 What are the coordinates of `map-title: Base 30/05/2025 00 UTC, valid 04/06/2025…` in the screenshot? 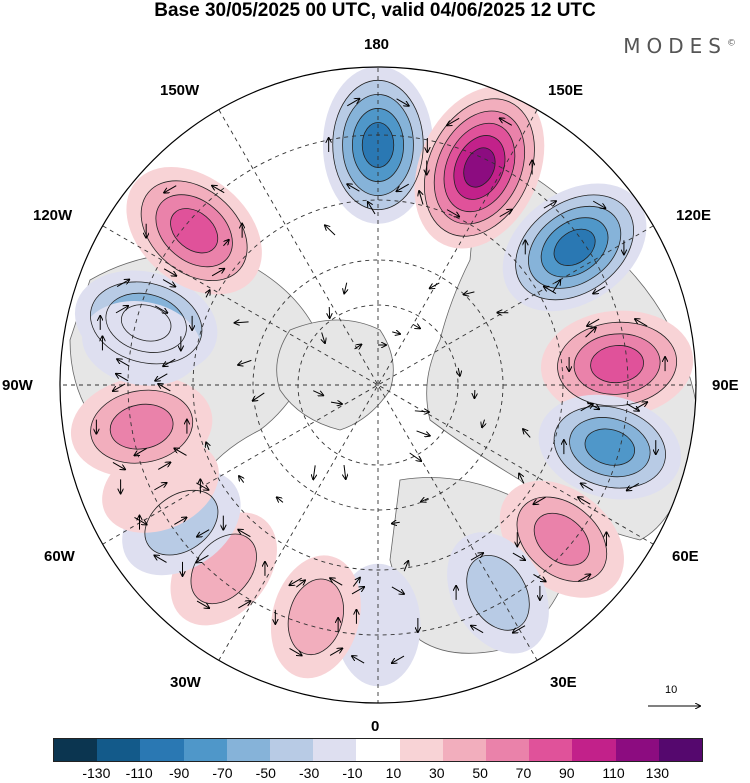 It's located at (375, 10).